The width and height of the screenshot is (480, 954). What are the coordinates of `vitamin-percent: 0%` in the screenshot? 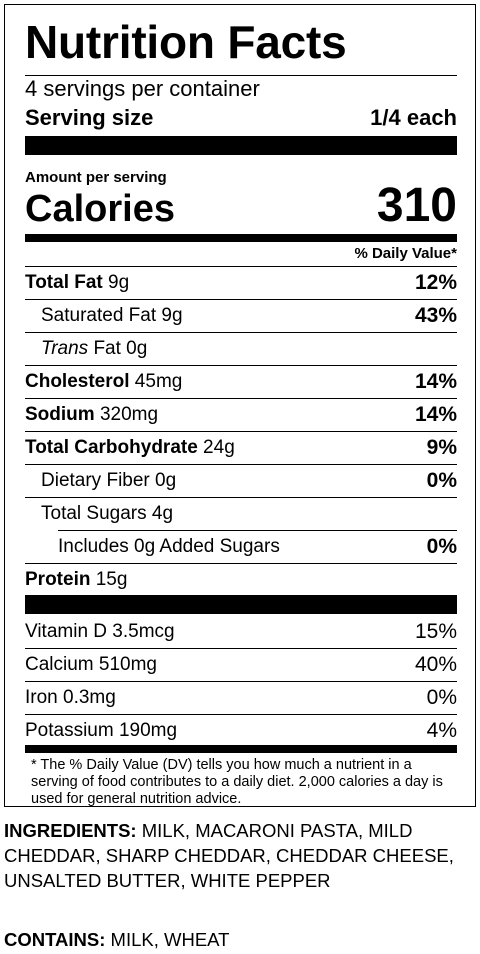 It's located at (441, 697).